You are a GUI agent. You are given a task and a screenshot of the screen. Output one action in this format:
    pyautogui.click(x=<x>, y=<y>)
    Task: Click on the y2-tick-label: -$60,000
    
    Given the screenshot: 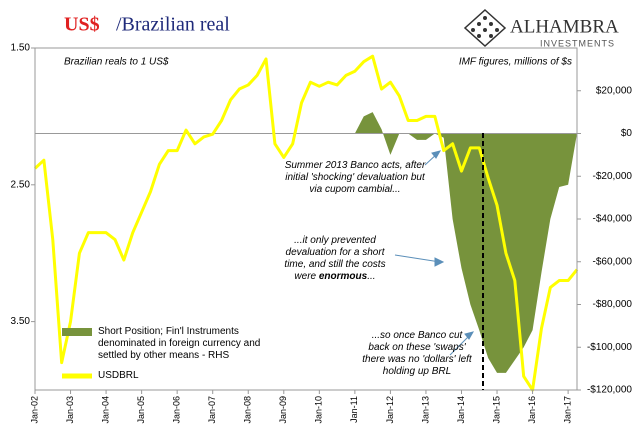 What is the action you would take?
    pyautogui.click(x=613, y=261)
    